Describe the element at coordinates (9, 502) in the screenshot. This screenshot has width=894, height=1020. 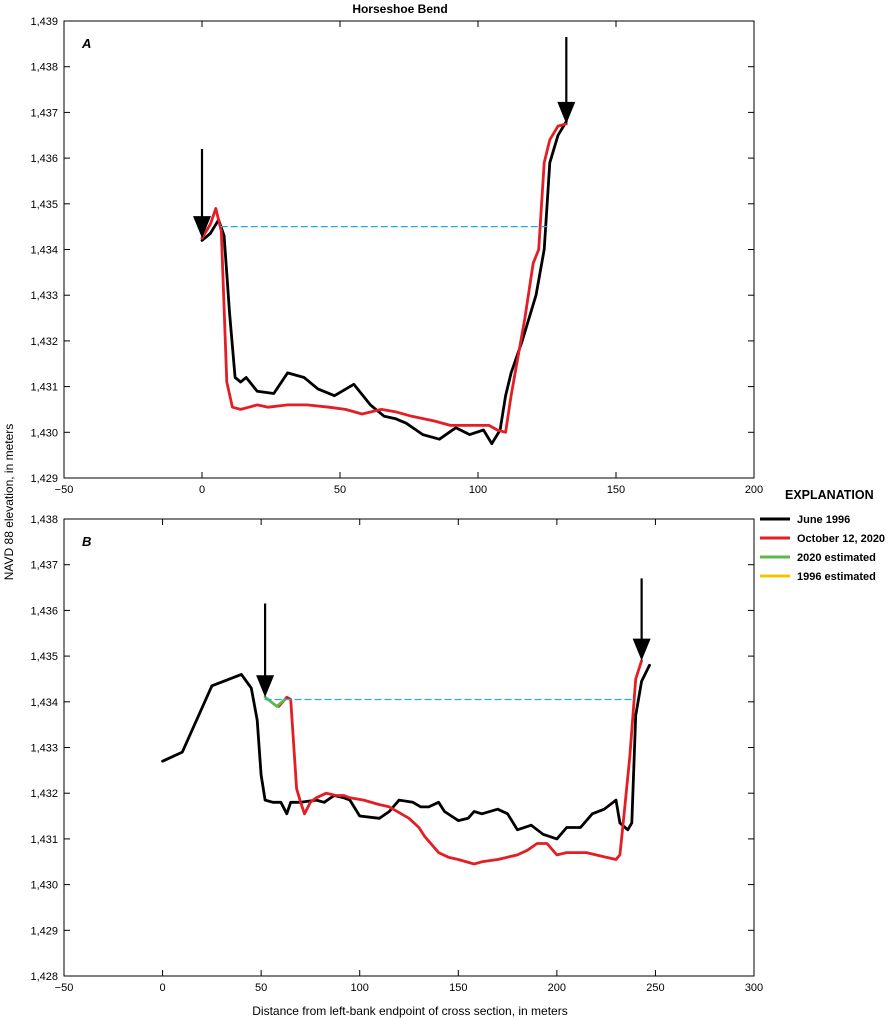
I see `y-axis-title: NAVD 88 elevation, in meters` at that location.